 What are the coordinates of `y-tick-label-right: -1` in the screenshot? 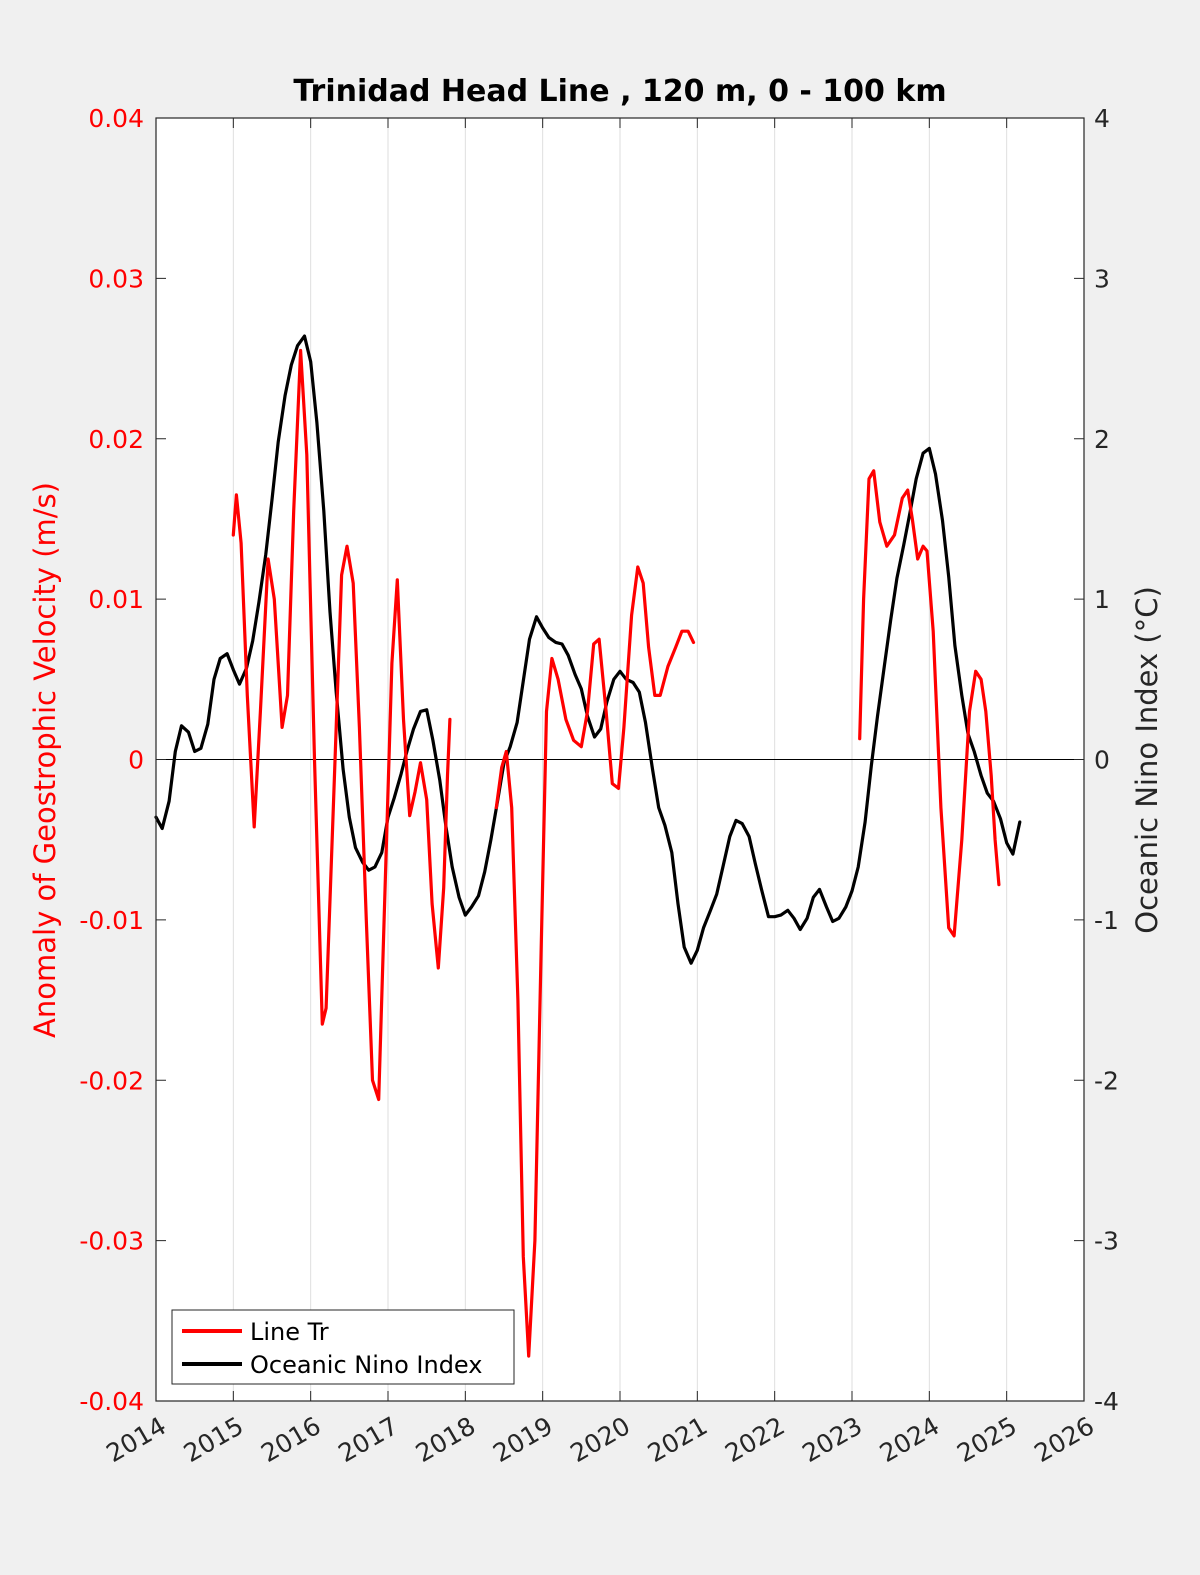 It's located at (1106, 920).